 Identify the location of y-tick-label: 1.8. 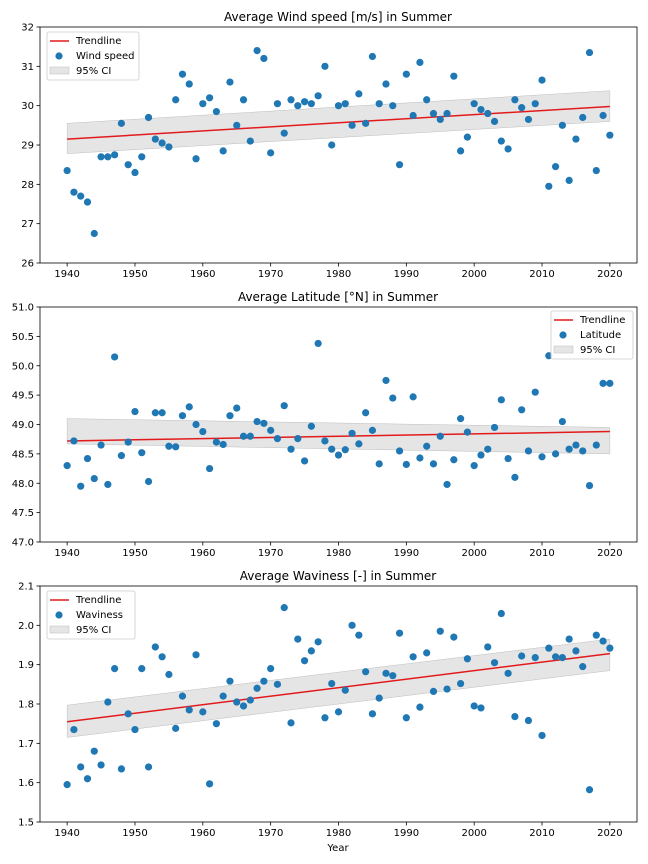
(26, 705).